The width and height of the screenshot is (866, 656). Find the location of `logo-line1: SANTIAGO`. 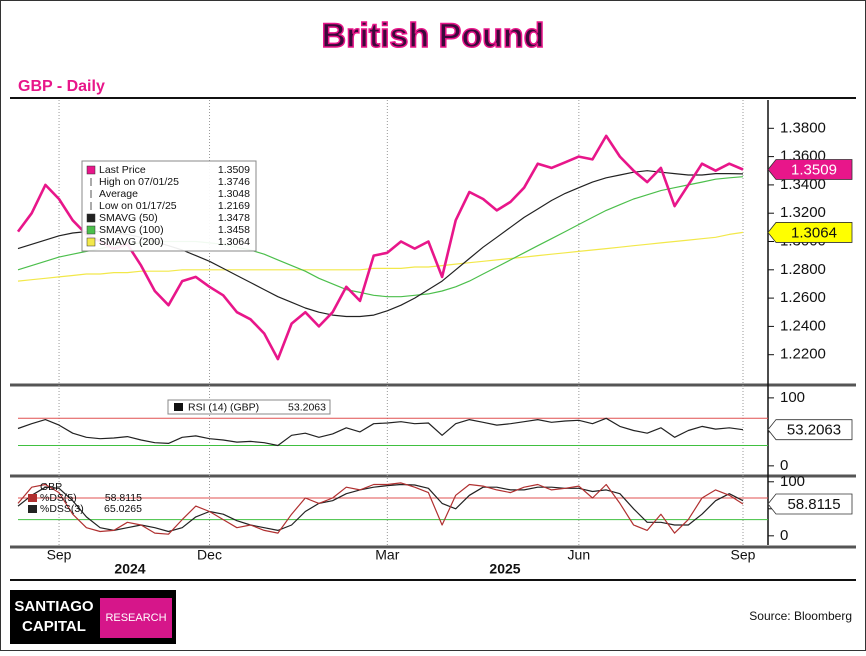

logo-line1: SANTIAGO is located at coordinates (54, 606).